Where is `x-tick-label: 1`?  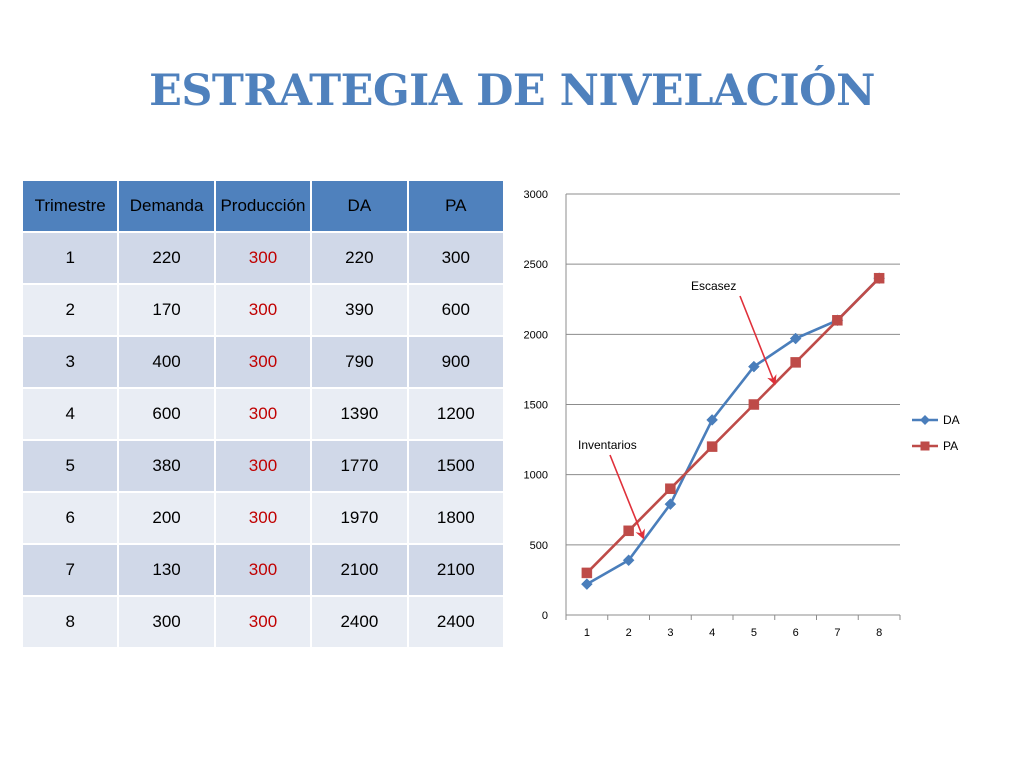 x-tick-label: 1 is located at coordinates (587, 633).